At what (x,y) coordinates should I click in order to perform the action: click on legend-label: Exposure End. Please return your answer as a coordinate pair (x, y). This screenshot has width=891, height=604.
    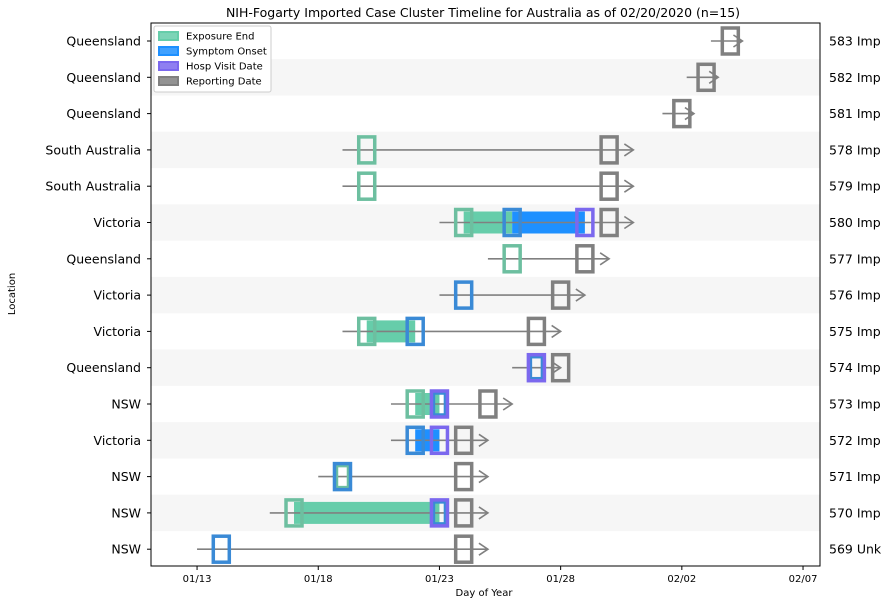
    Looking at the image, I should click on (220, 37).